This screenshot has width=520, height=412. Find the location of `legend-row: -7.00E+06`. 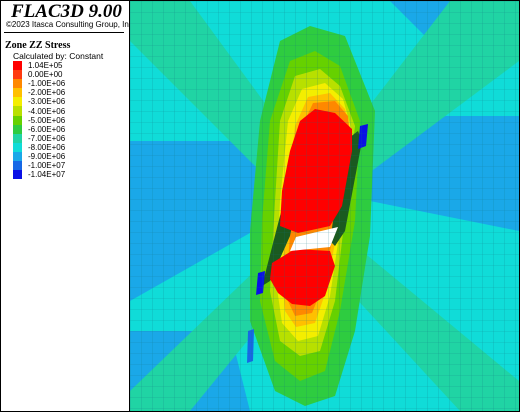

legend-row: -7.00E+06 is located at coordinates (39, 138).